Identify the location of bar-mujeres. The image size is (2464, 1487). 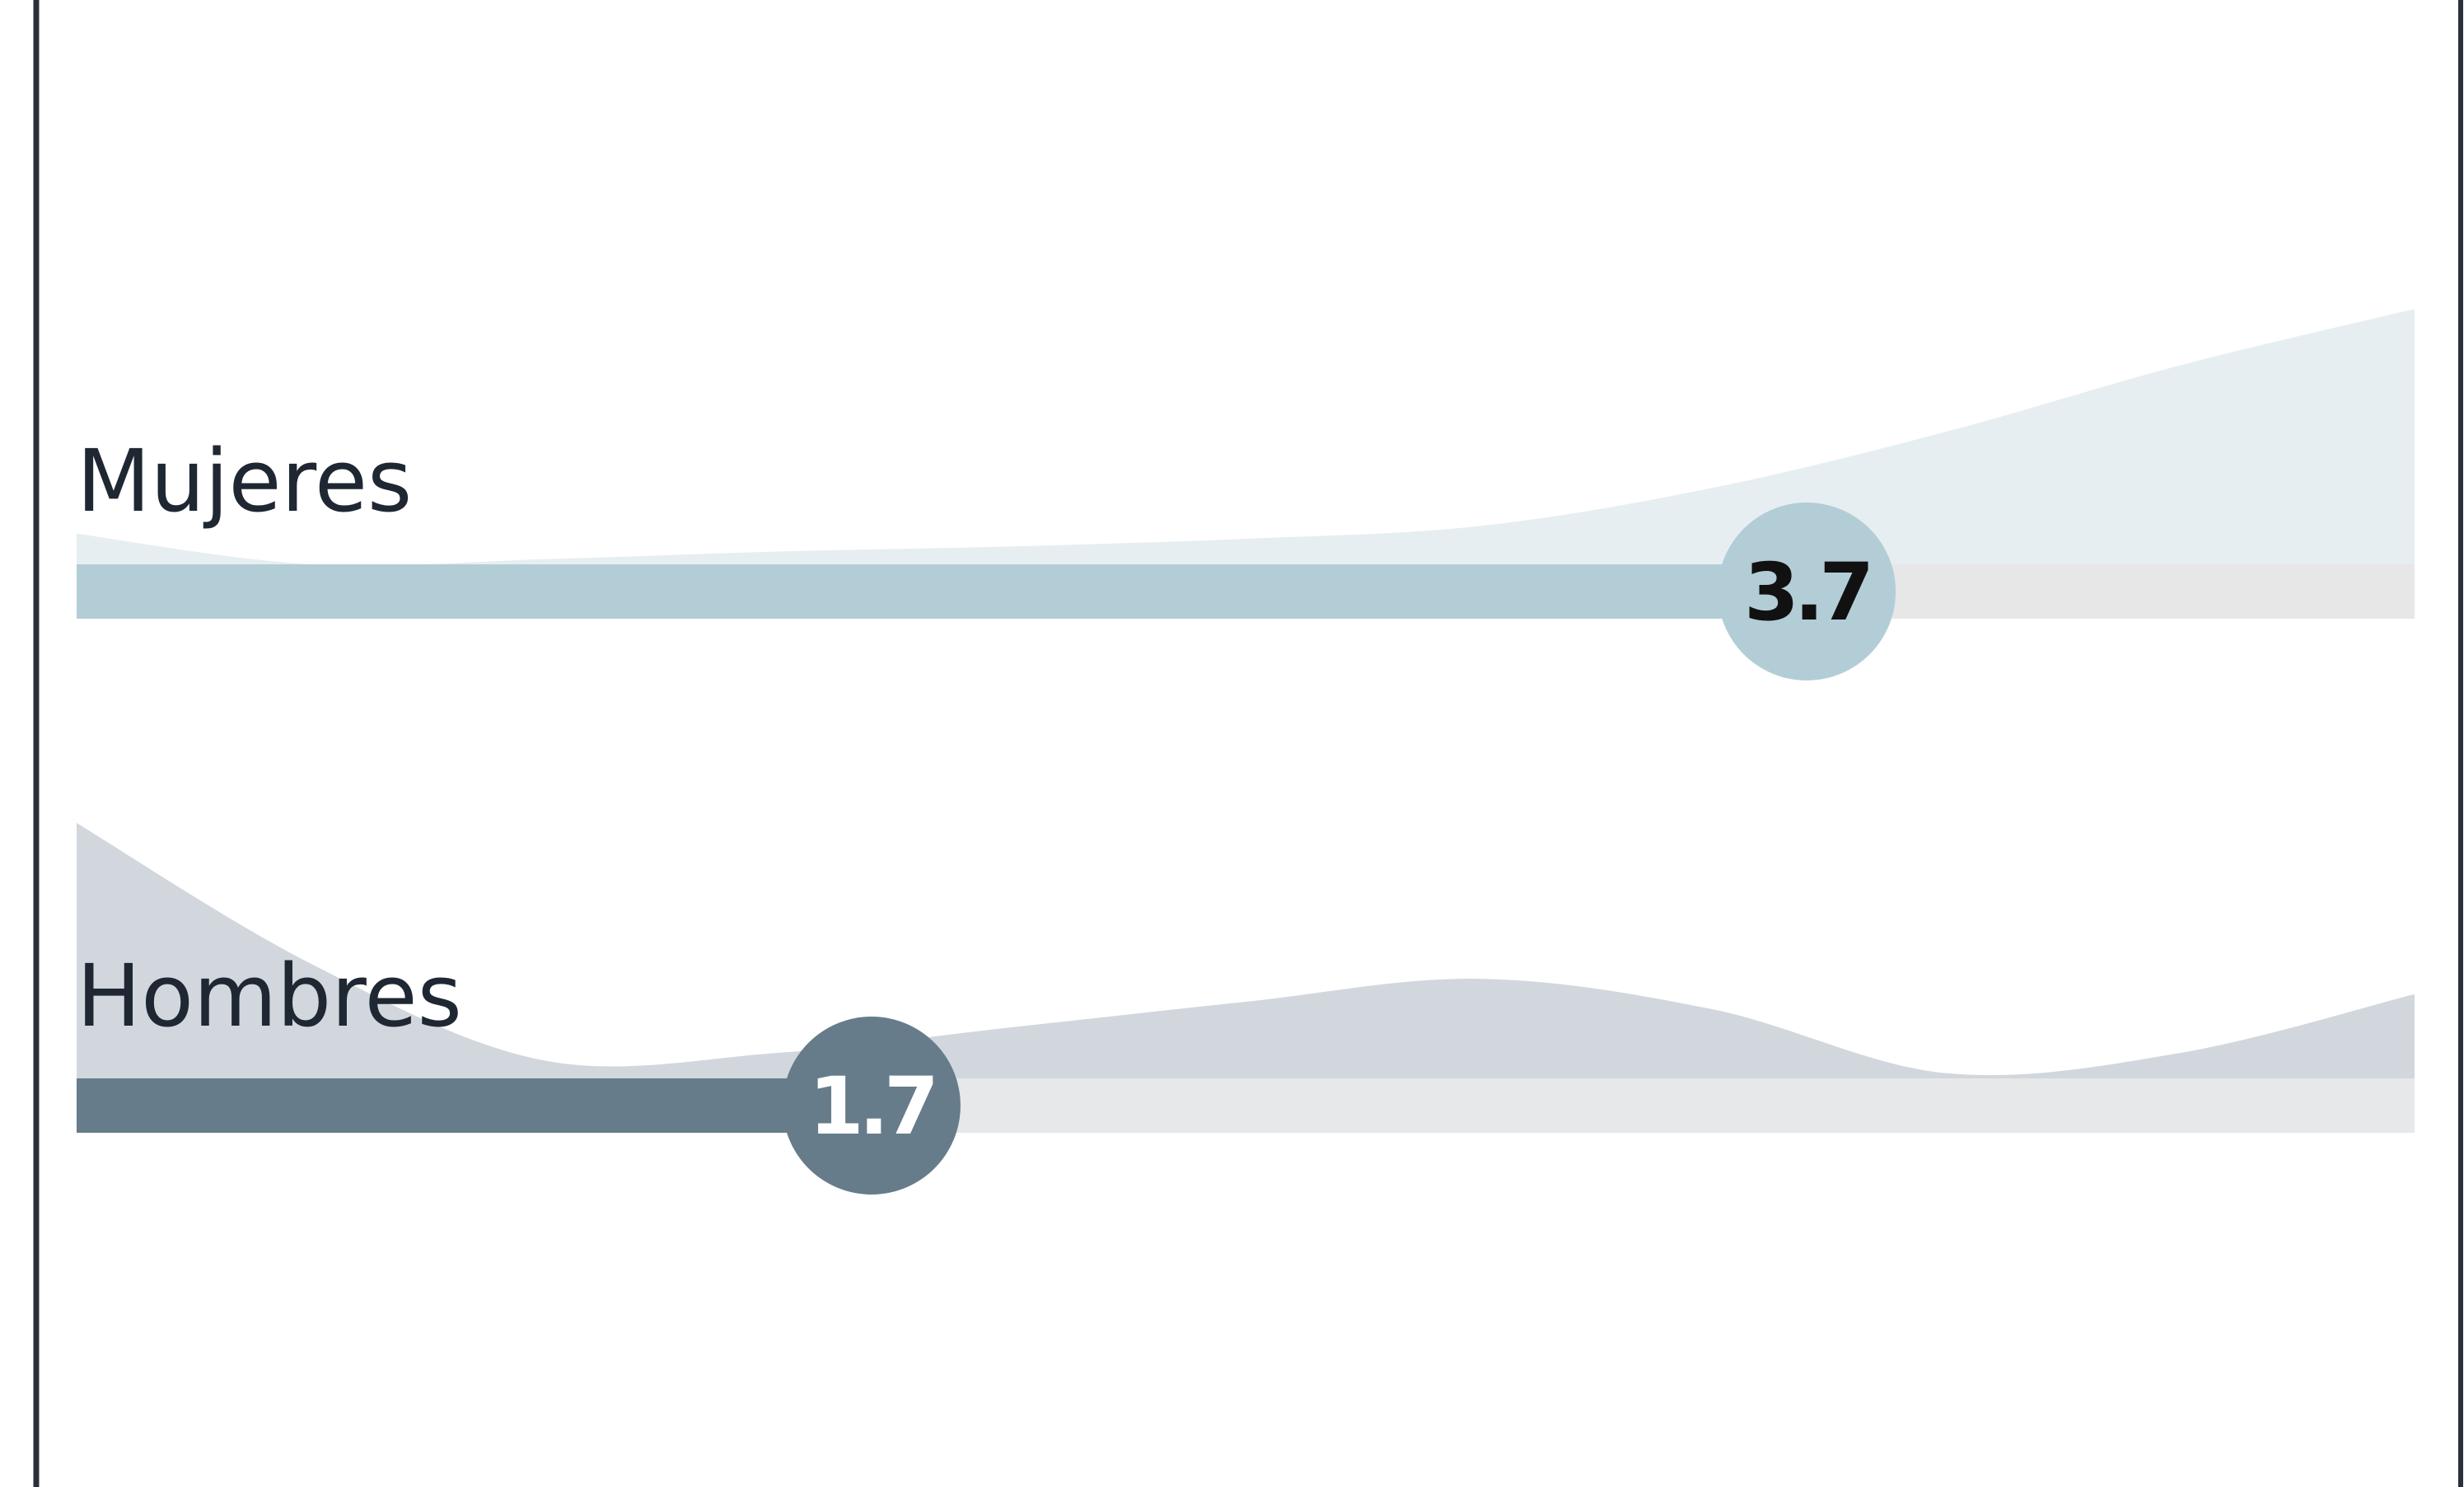
(942, 591).